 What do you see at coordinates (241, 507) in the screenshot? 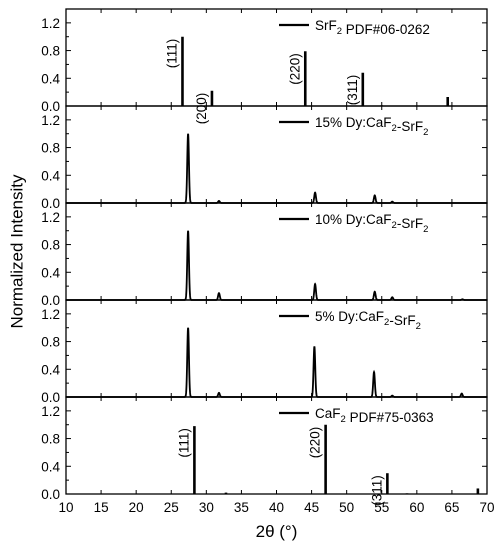
I see `x-tick-label: 35` at bounding box center [241, 507].